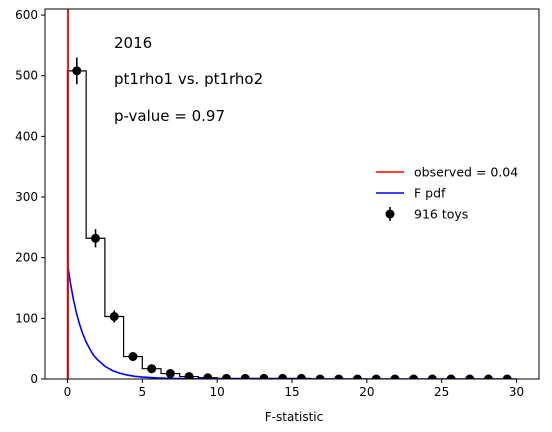 The width and height of the screenshot is (552, 432). What do you see at coordinates (430, 193) in the screenshot?
I see `legend-fpdf-label: F pdf` at bounding box center [430, 193].